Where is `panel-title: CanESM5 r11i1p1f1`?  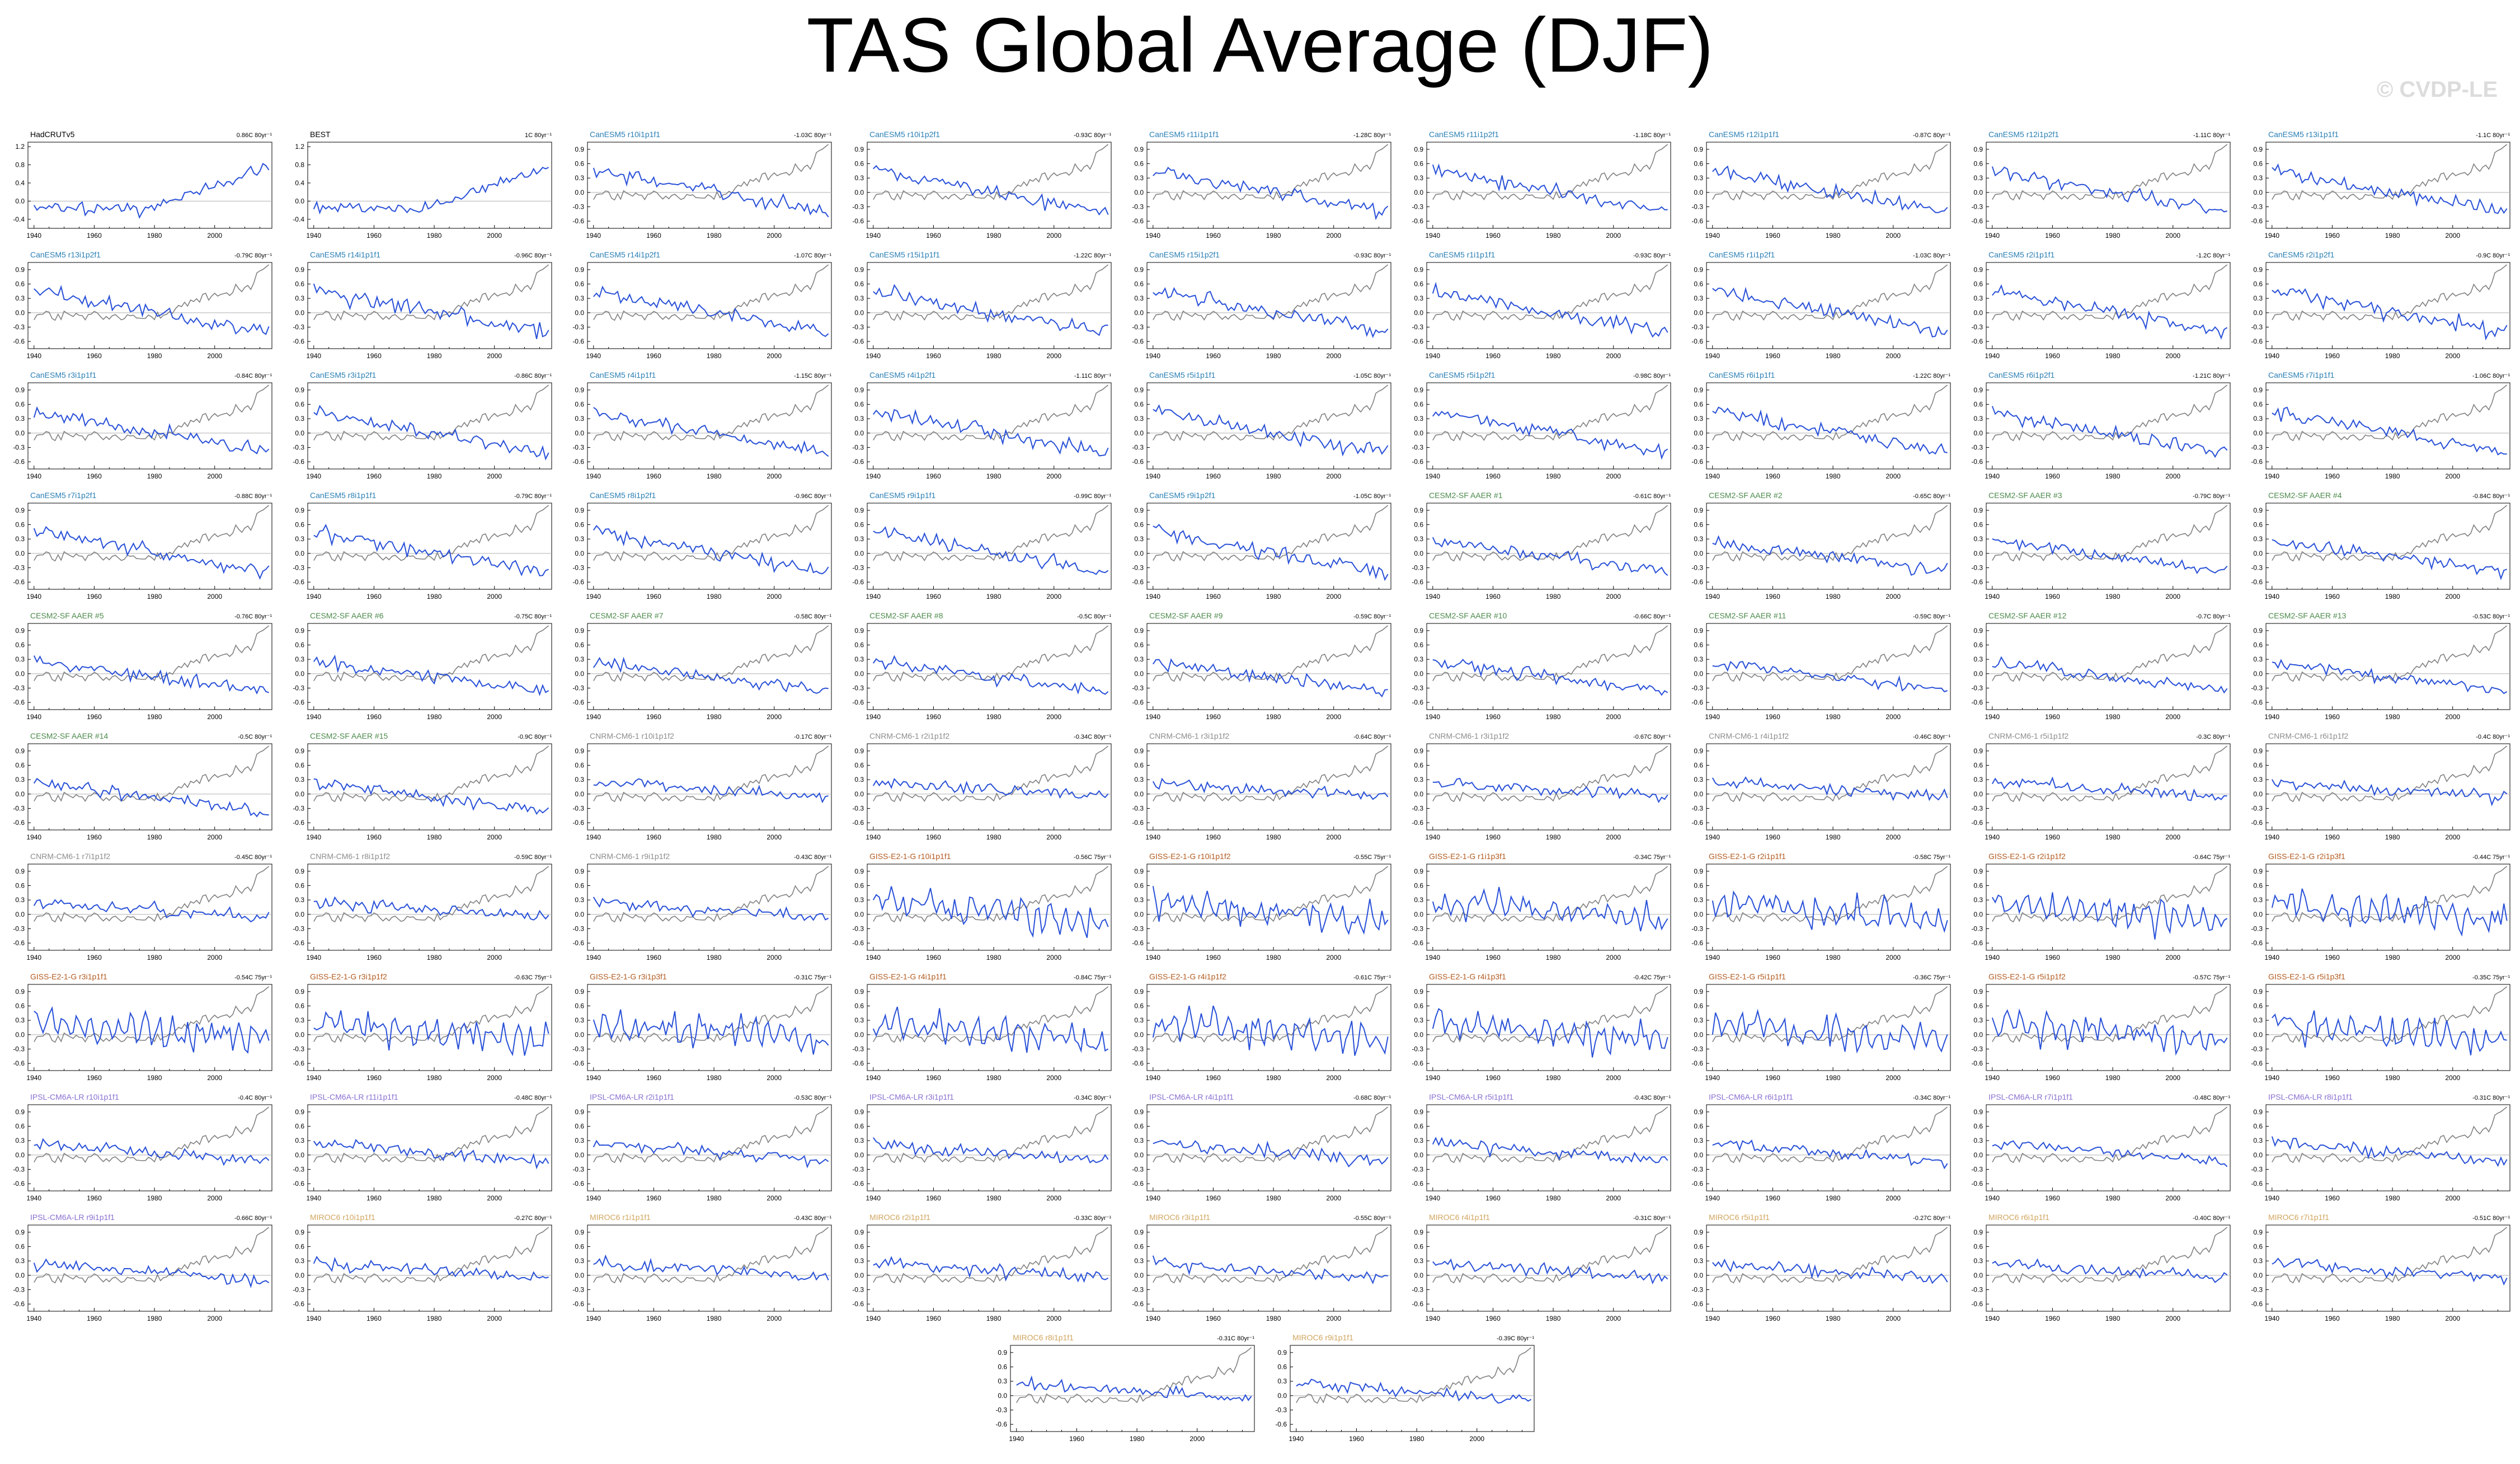
panel-title: CanESM5 r11i1p1f1 is located at coordinates (1184, 134).